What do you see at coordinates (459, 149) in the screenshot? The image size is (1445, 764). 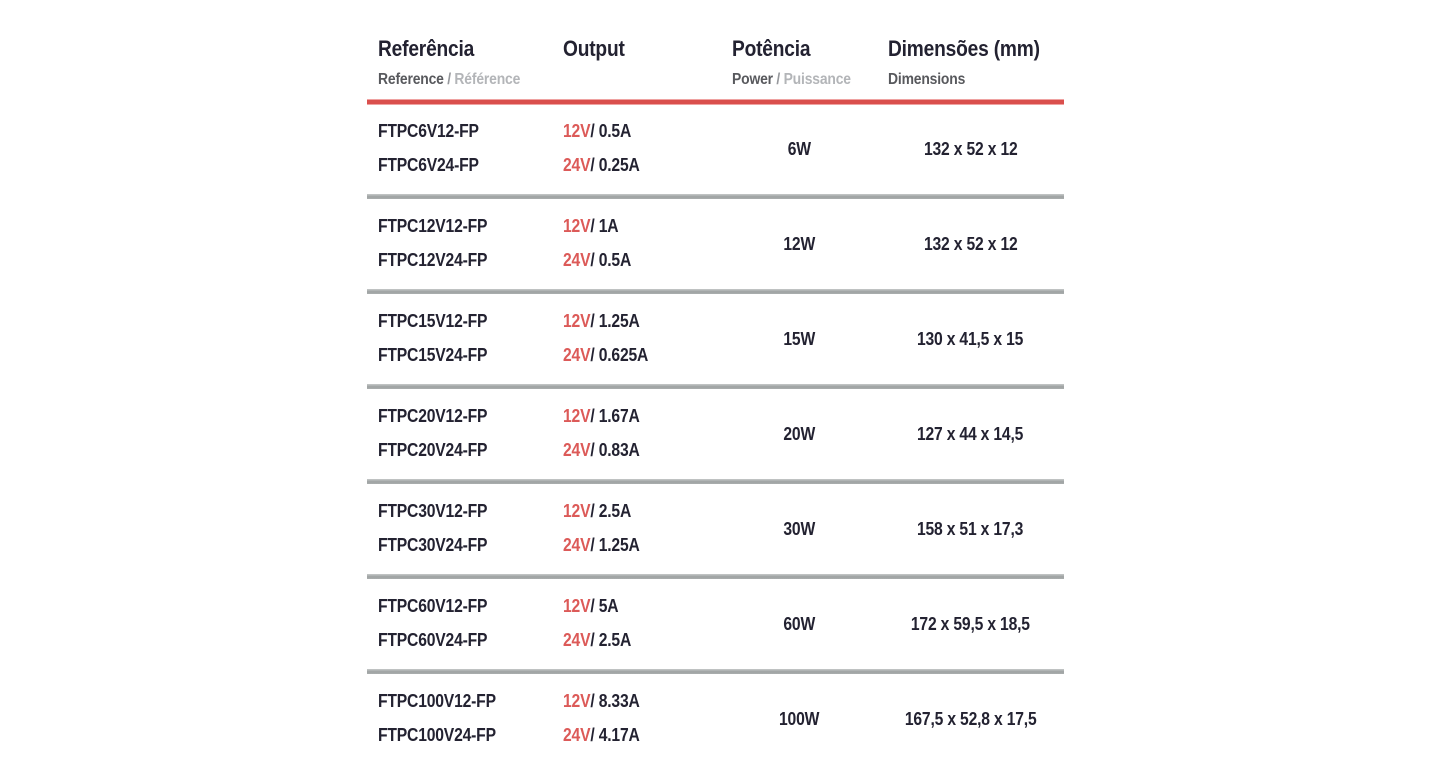 I see `reference-cell: FTPC6V12-FP FTPC6V24-FP` at bounding box center [459, 149].